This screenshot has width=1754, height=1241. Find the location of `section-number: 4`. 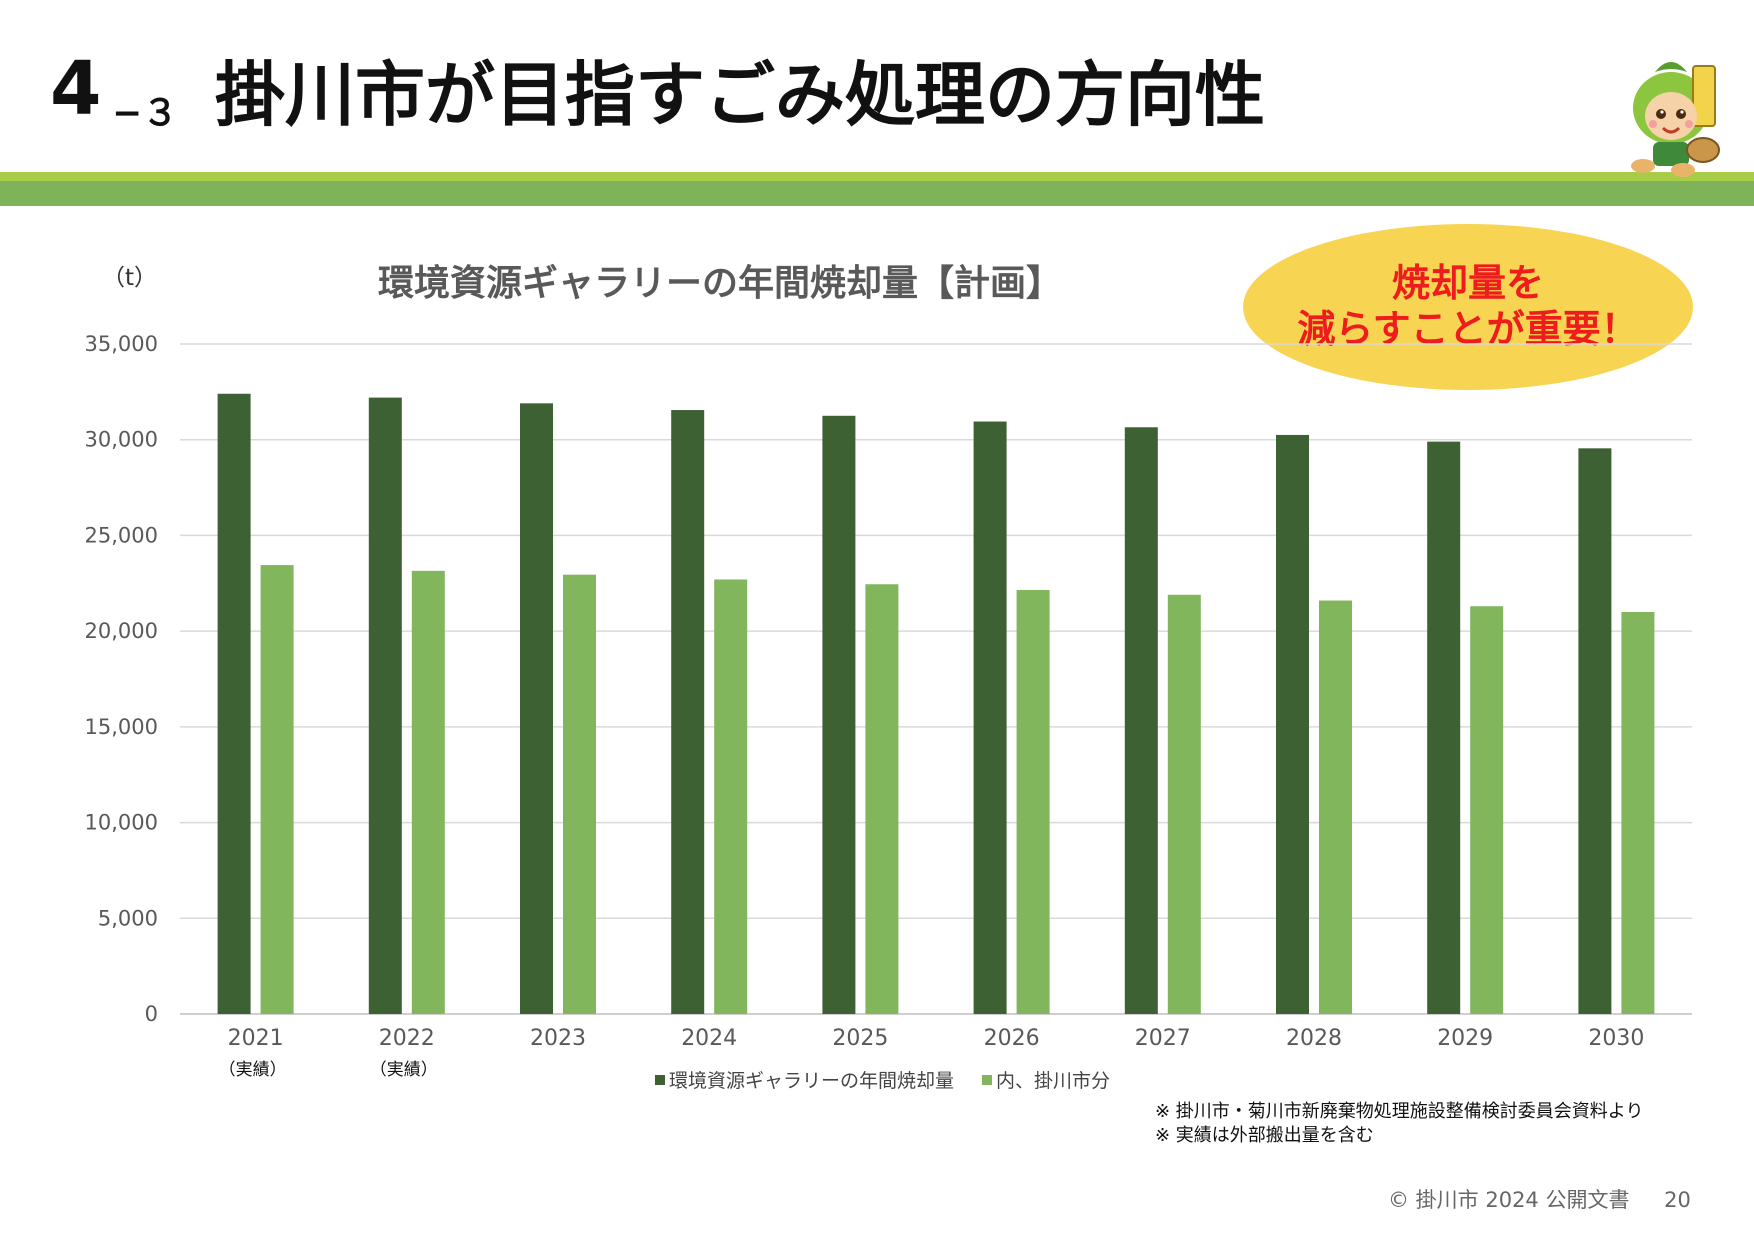

section-number: 4 is located at coordinates (76, 89).